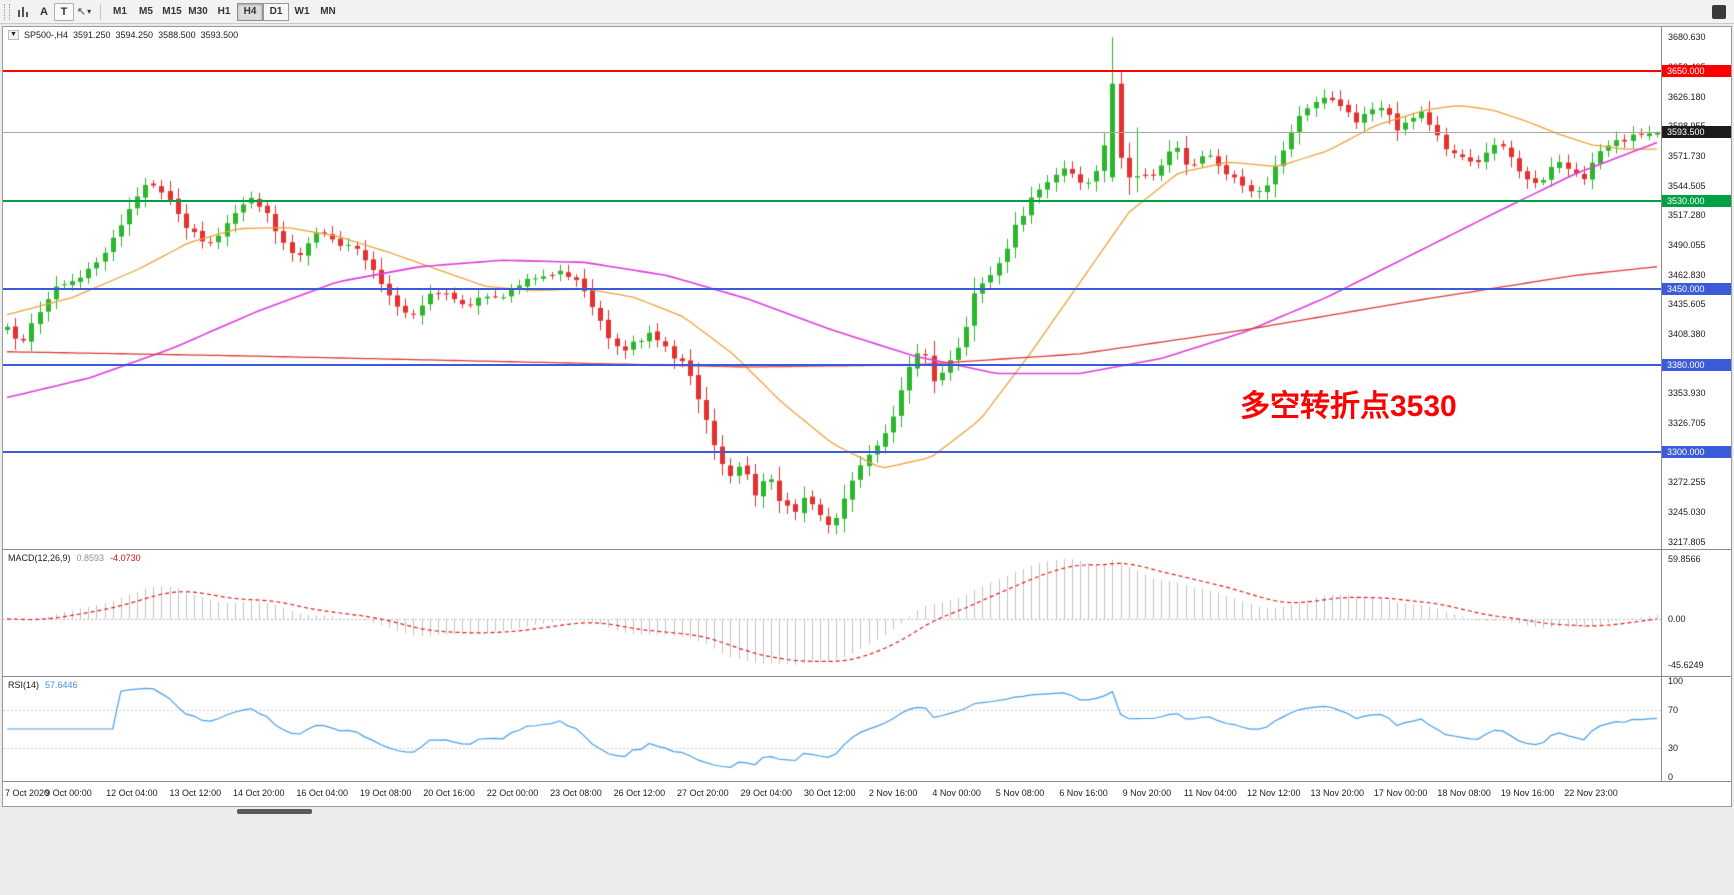 This screenshot has height=895, width=1734. I want to click on rsi-axis-label: 70, so click(1673, 709).